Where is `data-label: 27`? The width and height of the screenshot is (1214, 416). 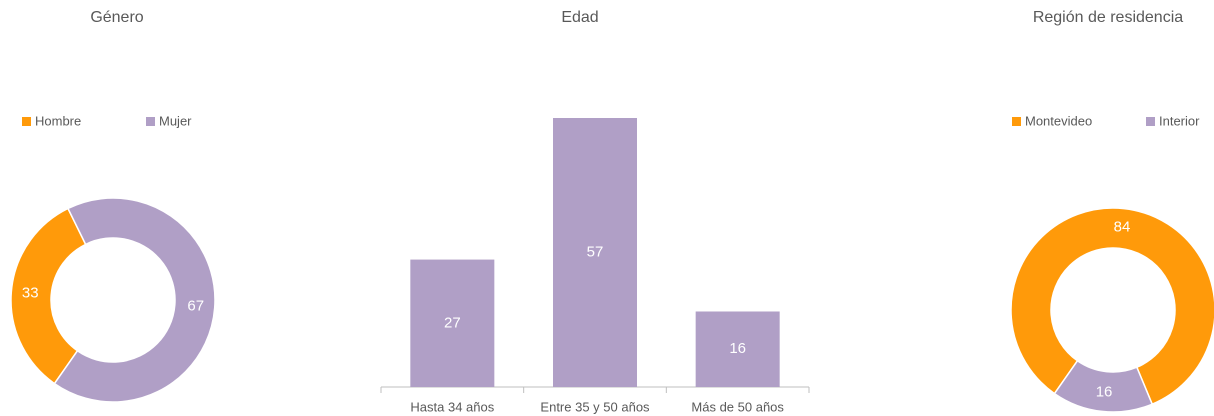
data-label: 27 is located at coordinates (452, 322).